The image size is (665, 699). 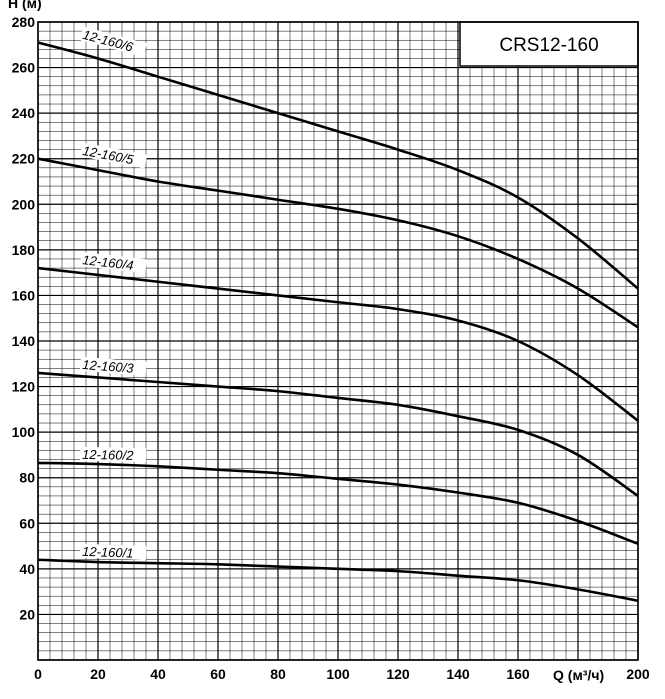 What do you see at coordinates (98, 674) in the screenshot?
I see `x-tick-label: 20` at bounding box center [98, 674].